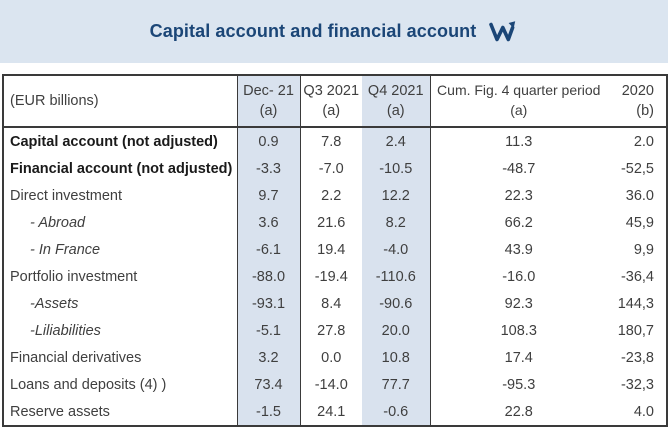 This screenshot has width=668, height=438. I want to click on row-label: Direct investment, so click(120, 195).